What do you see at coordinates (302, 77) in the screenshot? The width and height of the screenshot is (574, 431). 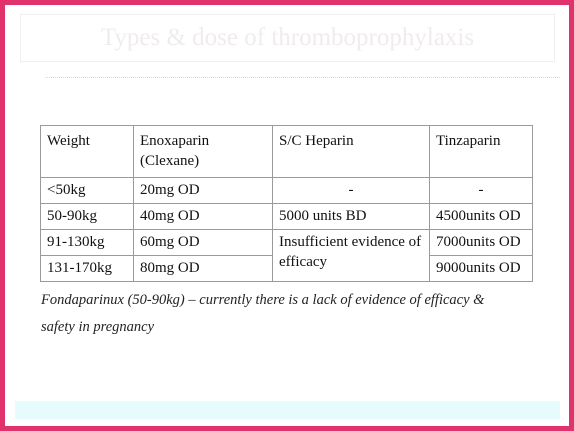 I see `divider` at bounding box center [302, 77].